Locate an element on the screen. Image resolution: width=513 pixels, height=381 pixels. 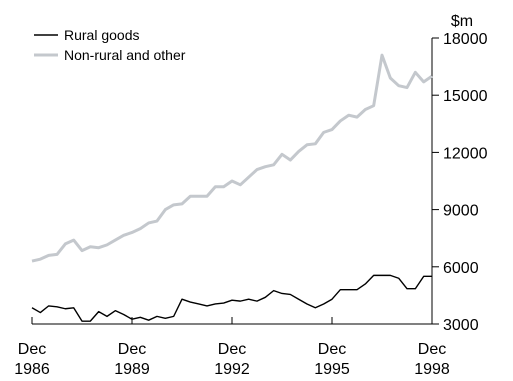
y-axis-ticks: 3000 6000 9000 12000 15000 18000 is located at coordinates (460, 182).